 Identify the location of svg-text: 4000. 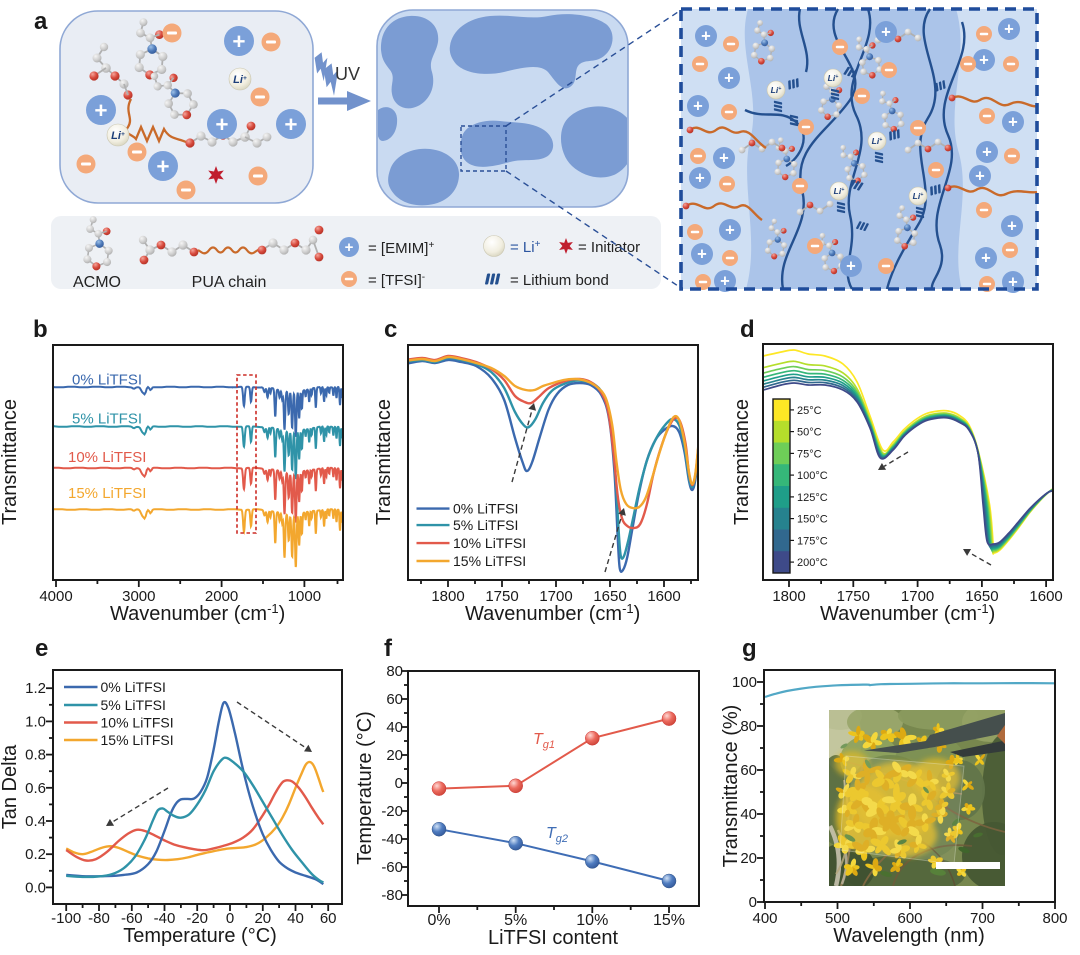
(55, 596).